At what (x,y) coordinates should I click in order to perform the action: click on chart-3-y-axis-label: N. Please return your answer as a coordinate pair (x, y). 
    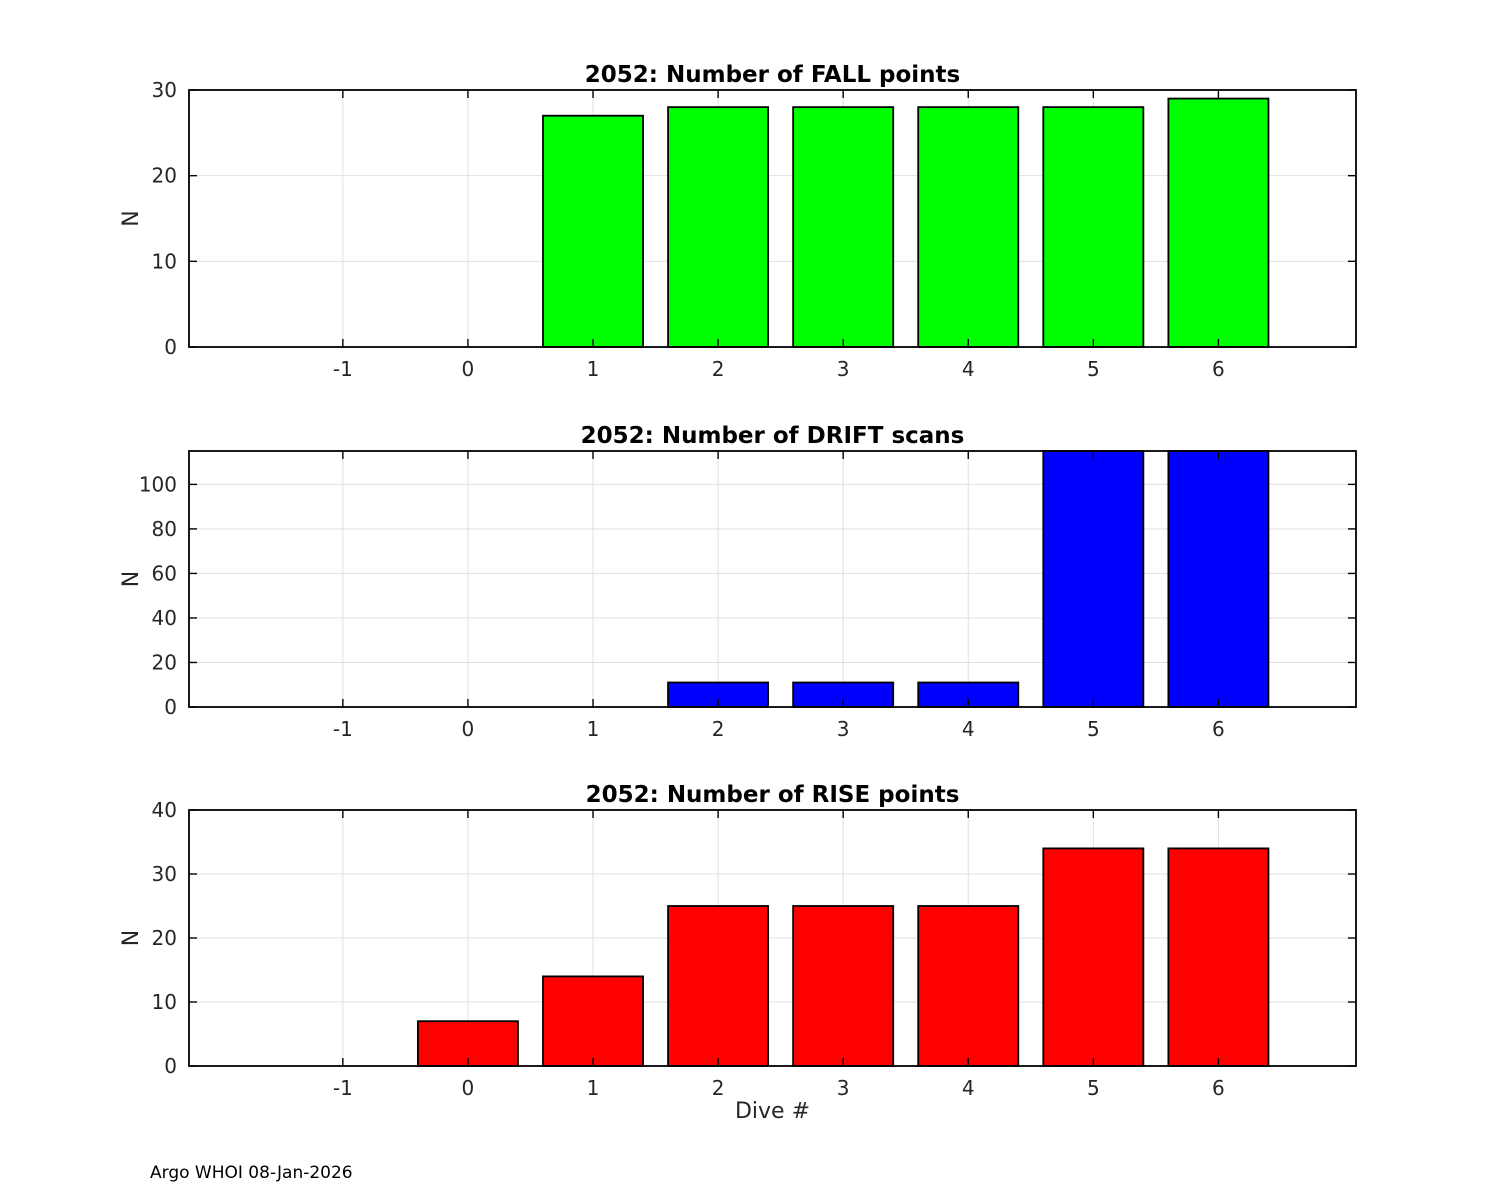
    Looking at the image, I should click on (131, 938).